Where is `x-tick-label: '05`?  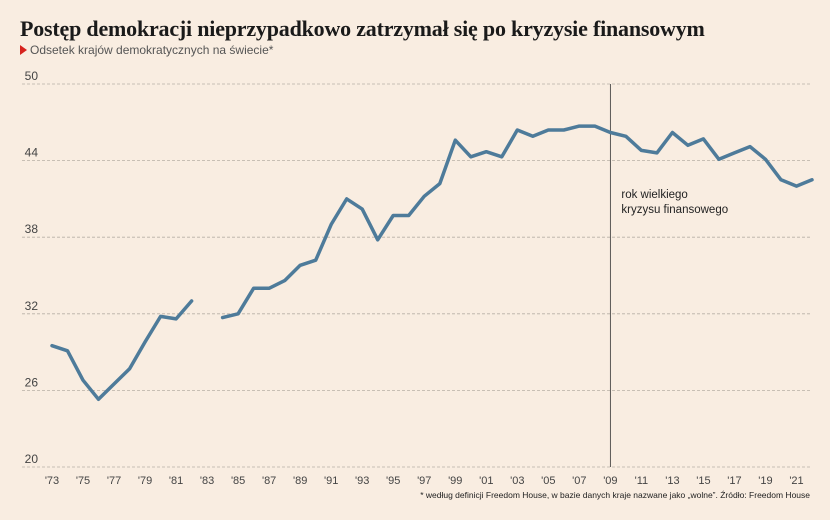
x-tick-label: '05 is located at coordinates (548, 481).